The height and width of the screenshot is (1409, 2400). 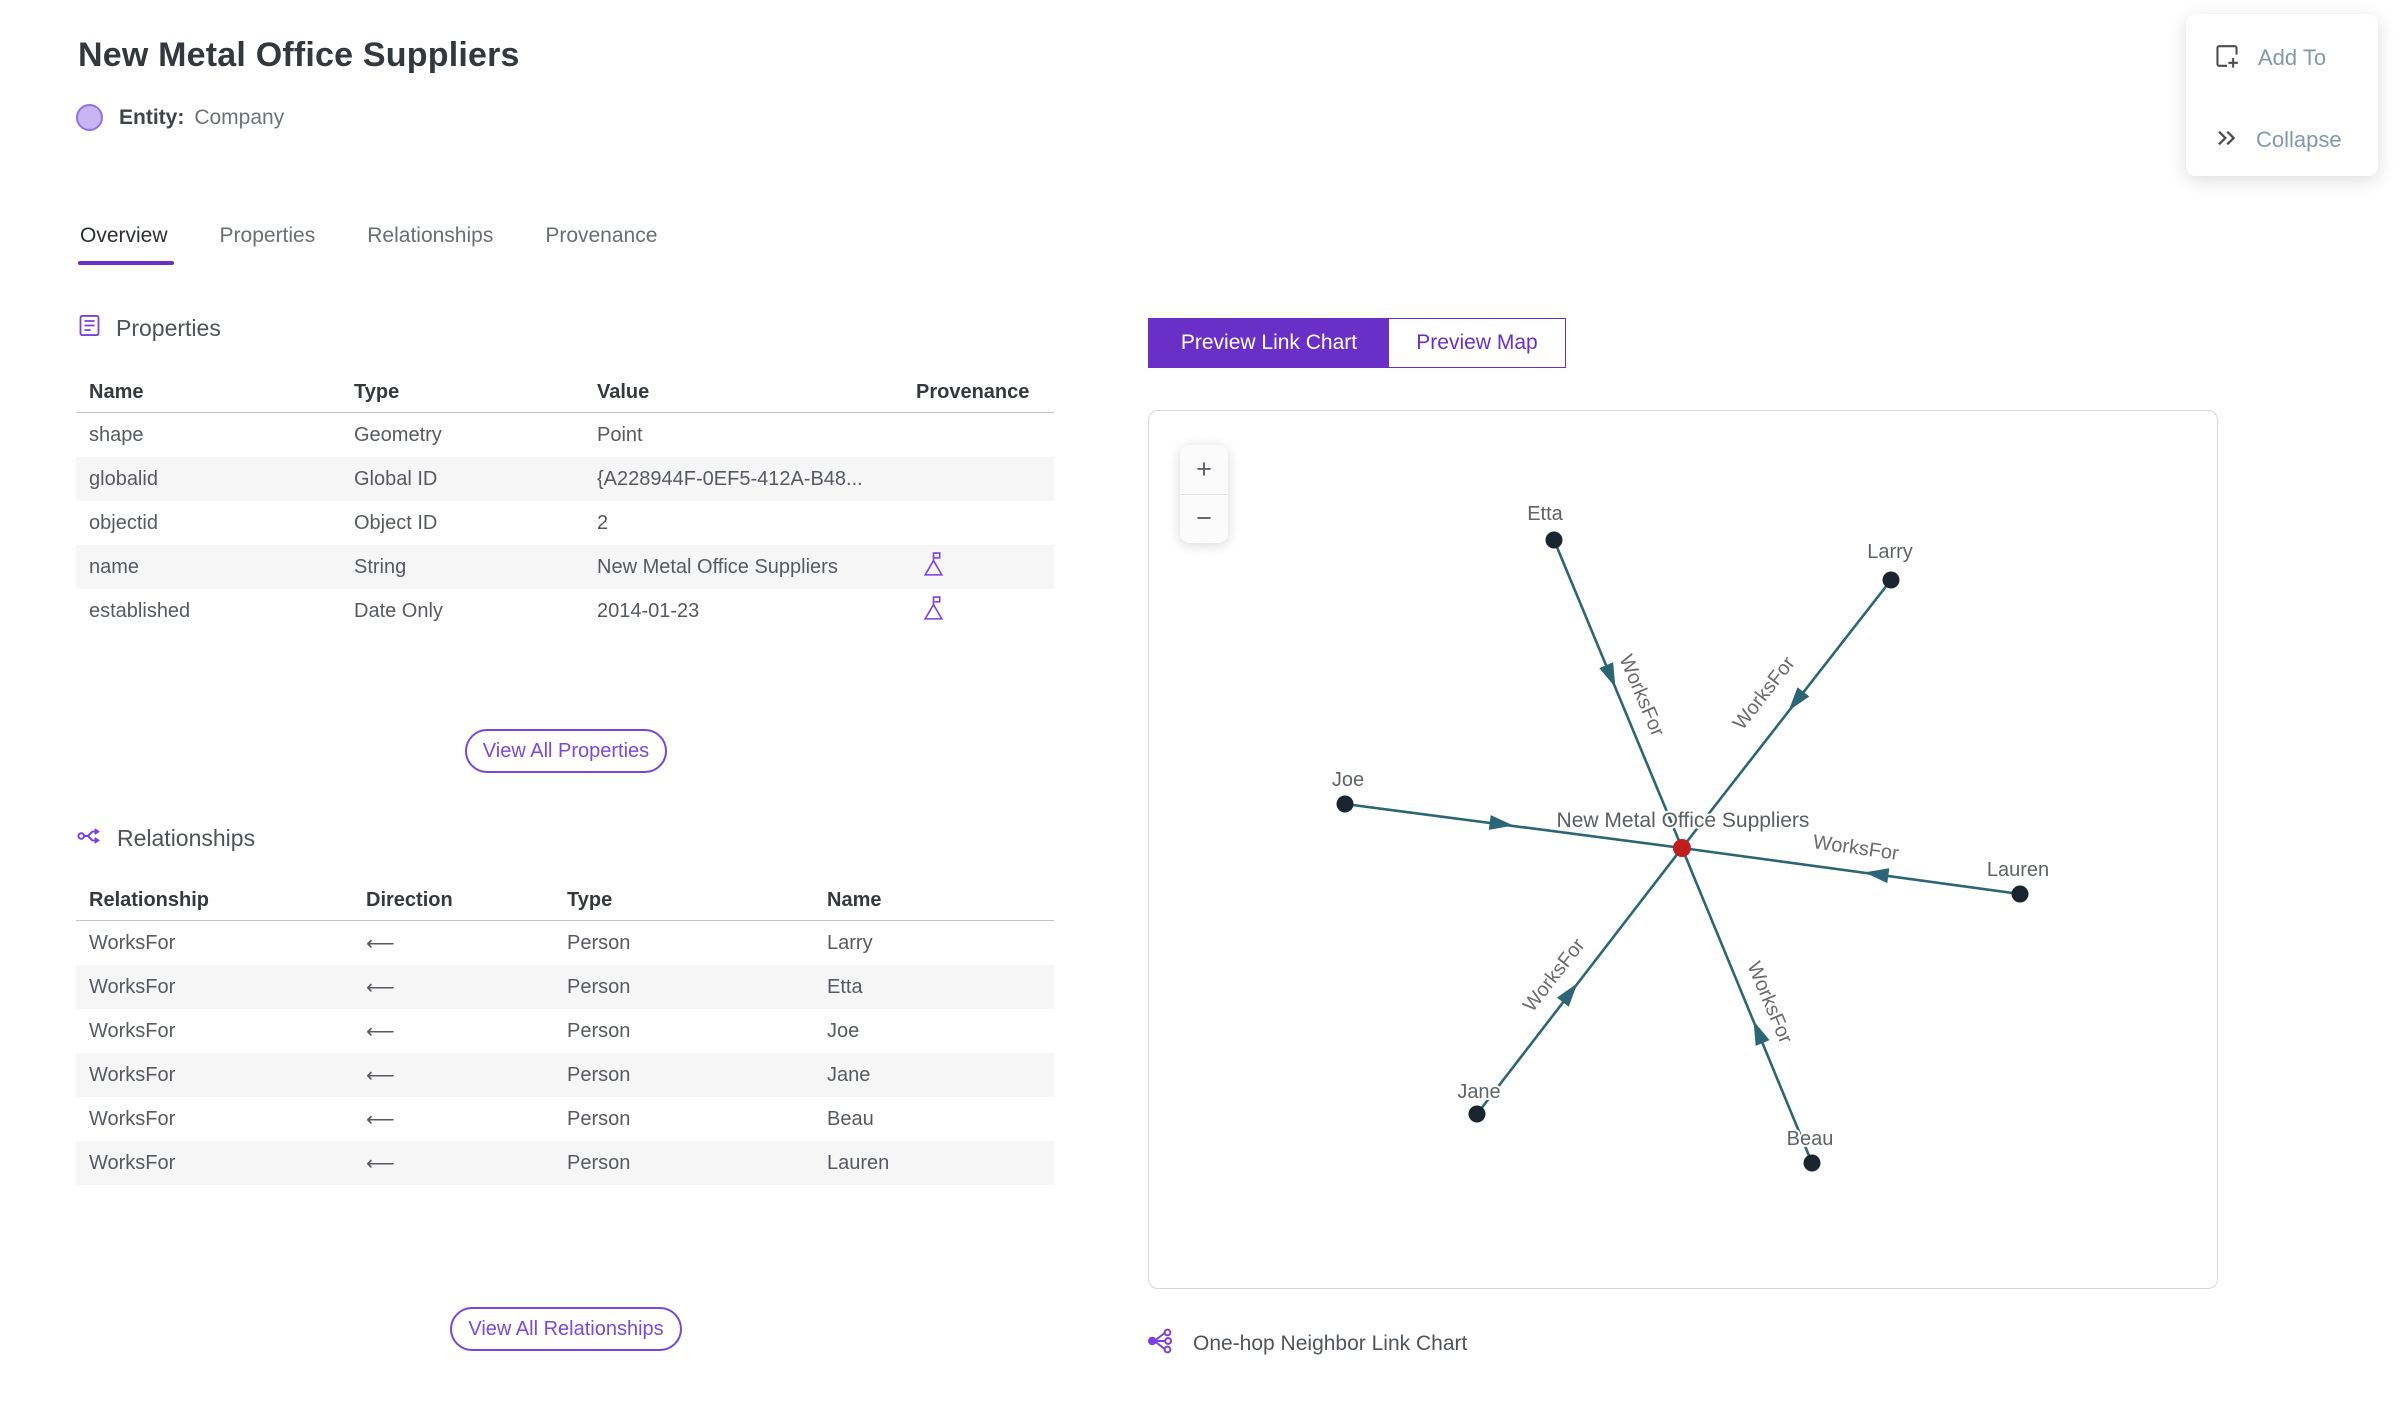 What do you see at coordinates (565, 1031) in the screenshot?
I see `table-row: WorksFor ⟵ Person Joe` at bounding box center [565, 1031].